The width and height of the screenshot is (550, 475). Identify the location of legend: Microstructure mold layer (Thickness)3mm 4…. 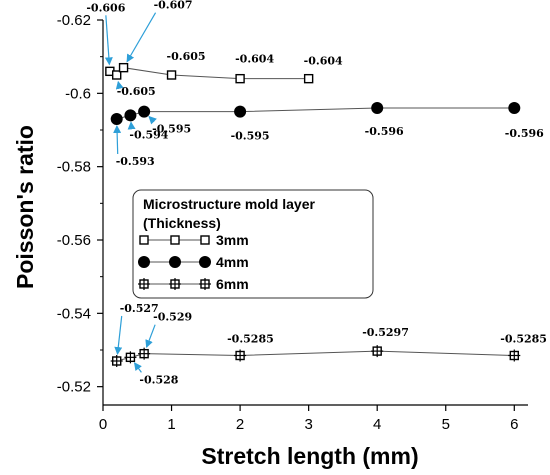
(253, 244).